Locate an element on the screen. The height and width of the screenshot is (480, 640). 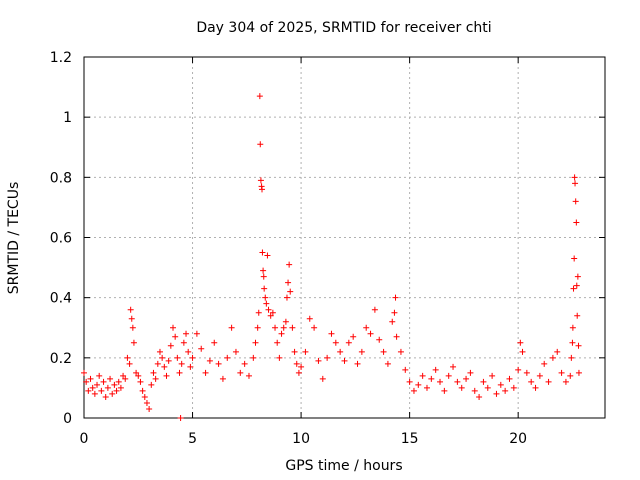
x-axis-label: GPS time / hours is located at coordinates (343, 466).